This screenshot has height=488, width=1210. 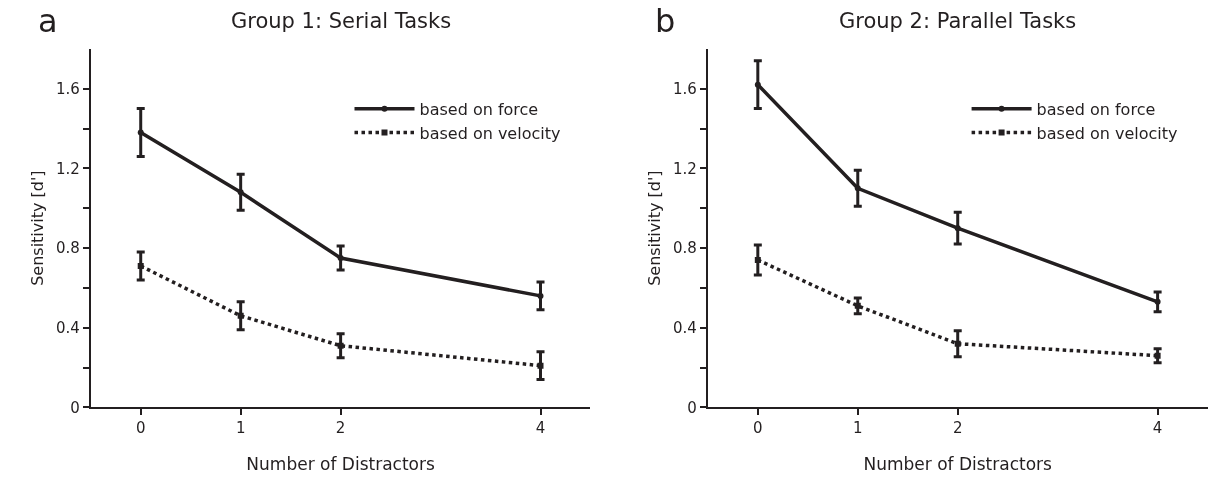 I want to click on chart-title: Group 2: Parallel Tasks, so click(x=958, y=21).